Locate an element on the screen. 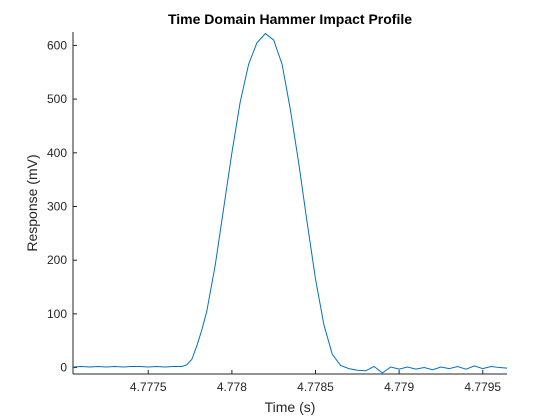 The width and height of the screenshot is (560, 420). y-axis-label: Response (mV) is located at coordinates (32, 202).